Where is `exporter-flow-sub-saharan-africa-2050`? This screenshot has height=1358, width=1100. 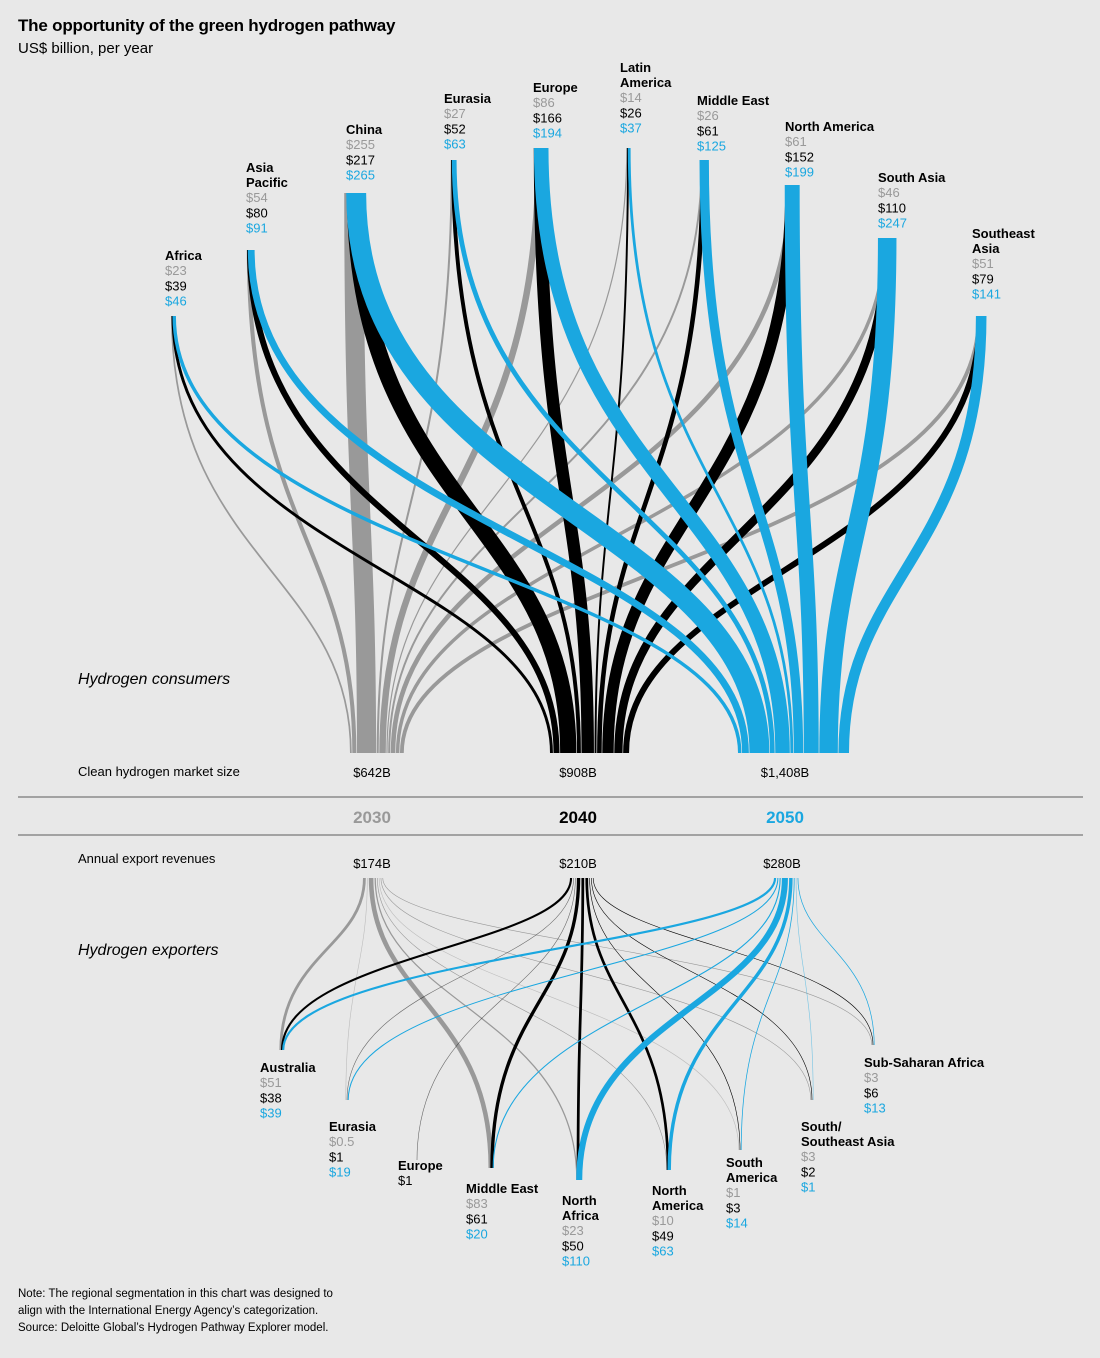
exporter-flow-sub-saharan-africa-2050 is located at coordinates (836, 961).